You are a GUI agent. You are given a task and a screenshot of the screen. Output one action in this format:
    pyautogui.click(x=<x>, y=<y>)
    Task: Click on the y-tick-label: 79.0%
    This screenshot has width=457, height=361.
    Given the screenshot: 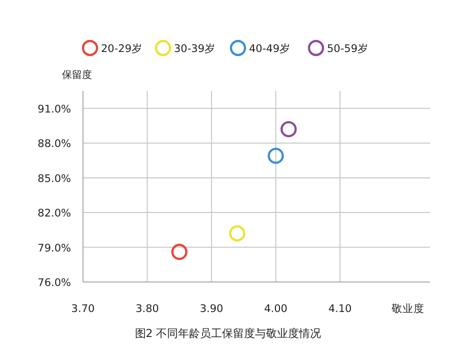 What is the action you would take?
    pyautogui.click(x=55, y=248)
    